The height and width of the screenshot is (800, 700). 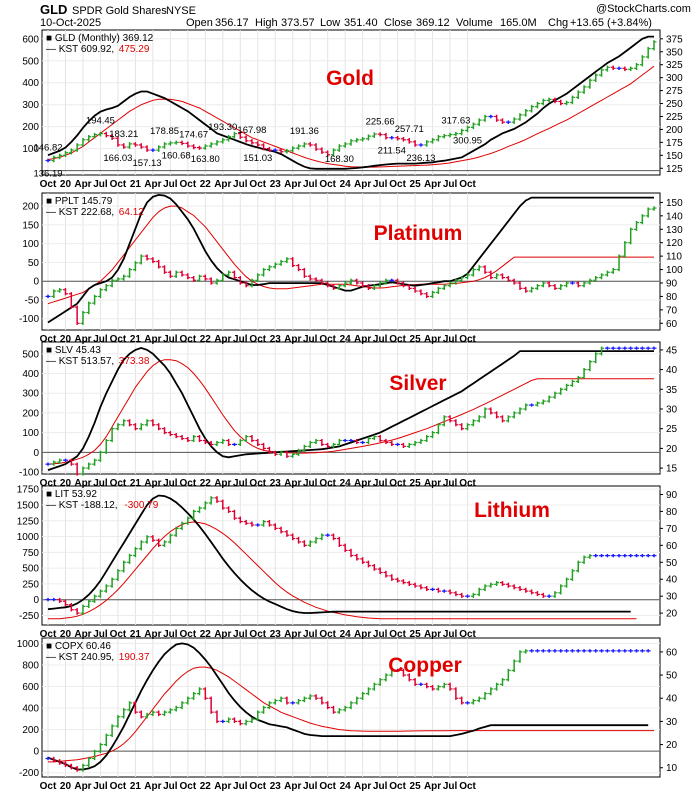 What do you see at coordinates (141, 505) in the screenshot?
I see `legend-signal: -300.79` at bounding box center [141, 505].